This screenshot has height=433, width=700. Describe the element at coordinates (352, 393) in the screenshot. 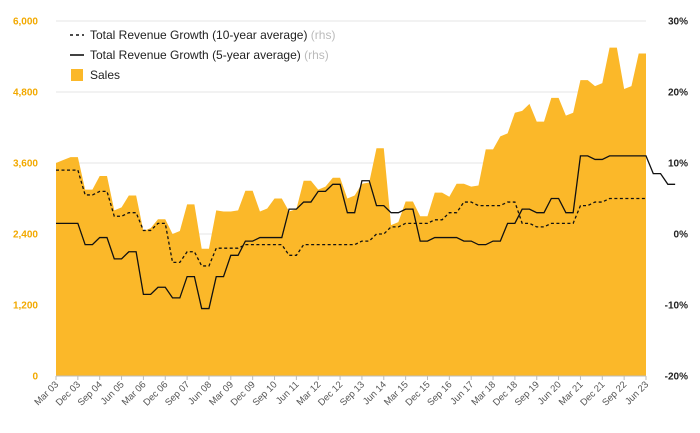

I see `x-tick-label-14: Sep 13` at that location.